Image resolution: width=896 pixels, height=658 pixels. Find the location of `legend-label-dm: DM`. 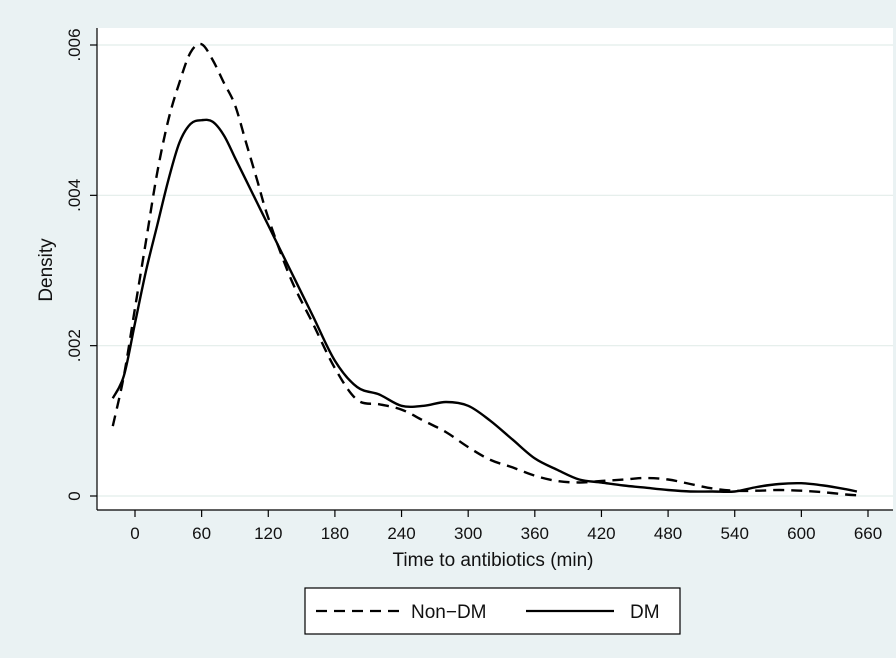

legend-label-dm: DM is located at coordinates (645, 612).